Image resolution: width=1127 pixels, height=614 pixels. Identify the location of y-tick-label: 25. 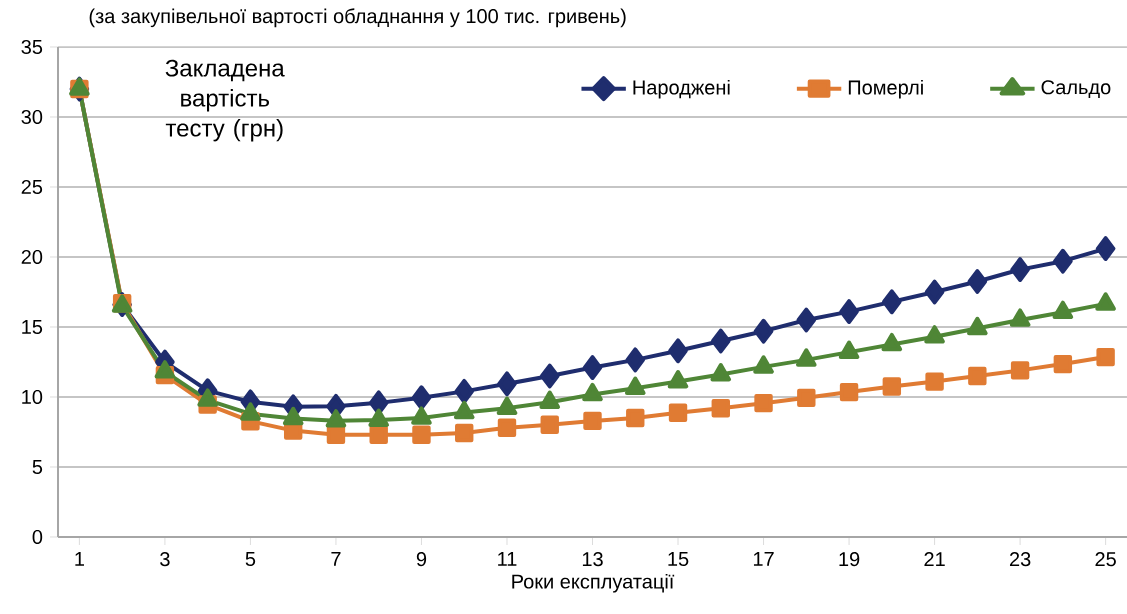
(32, 187).